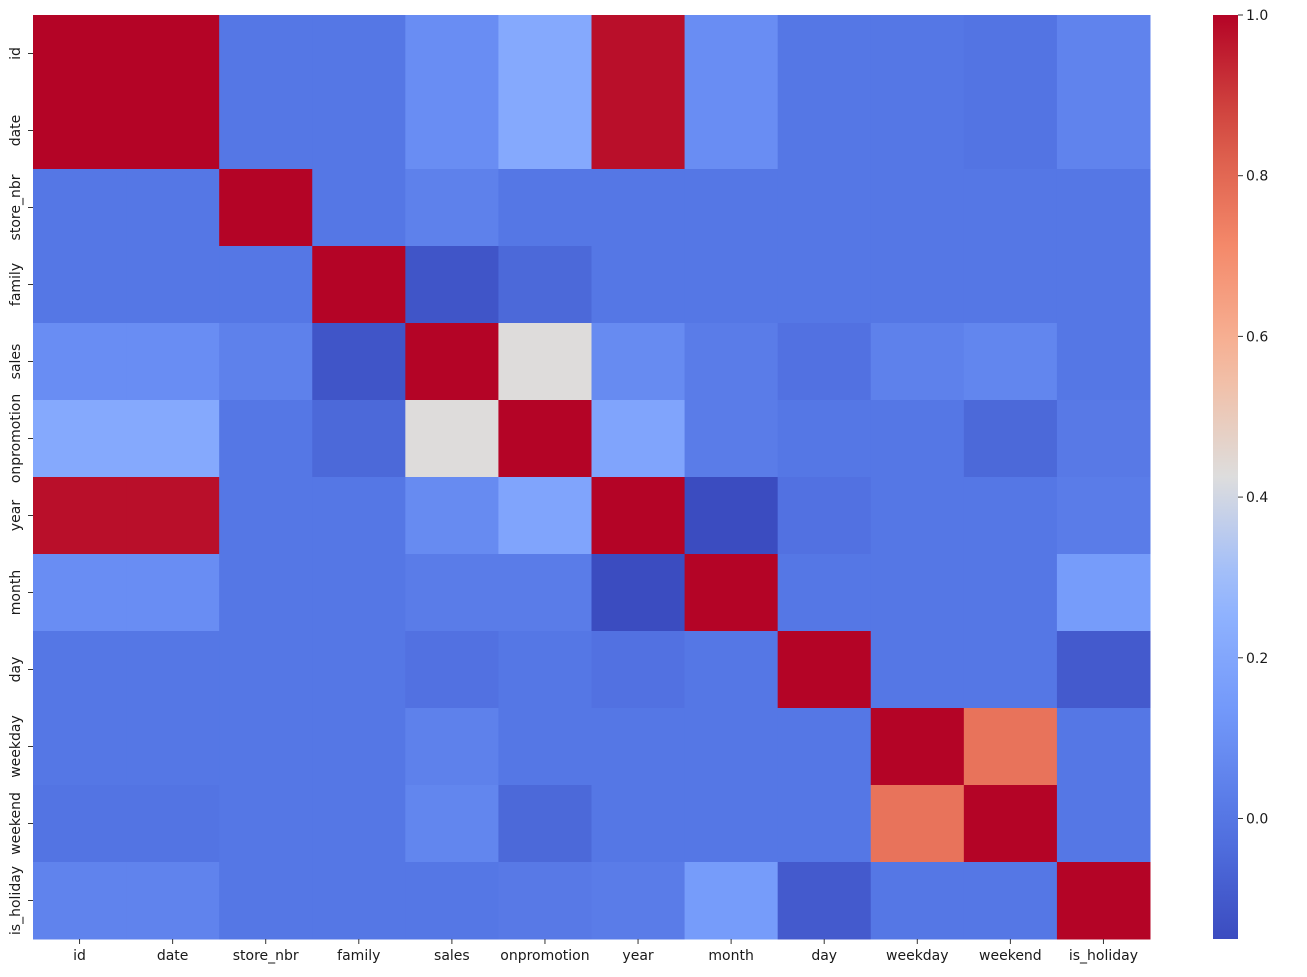  Describe the element at coordinates (80, 208) in the screenshot. I see `heatmap-cell-store_nbr-id` at that location.